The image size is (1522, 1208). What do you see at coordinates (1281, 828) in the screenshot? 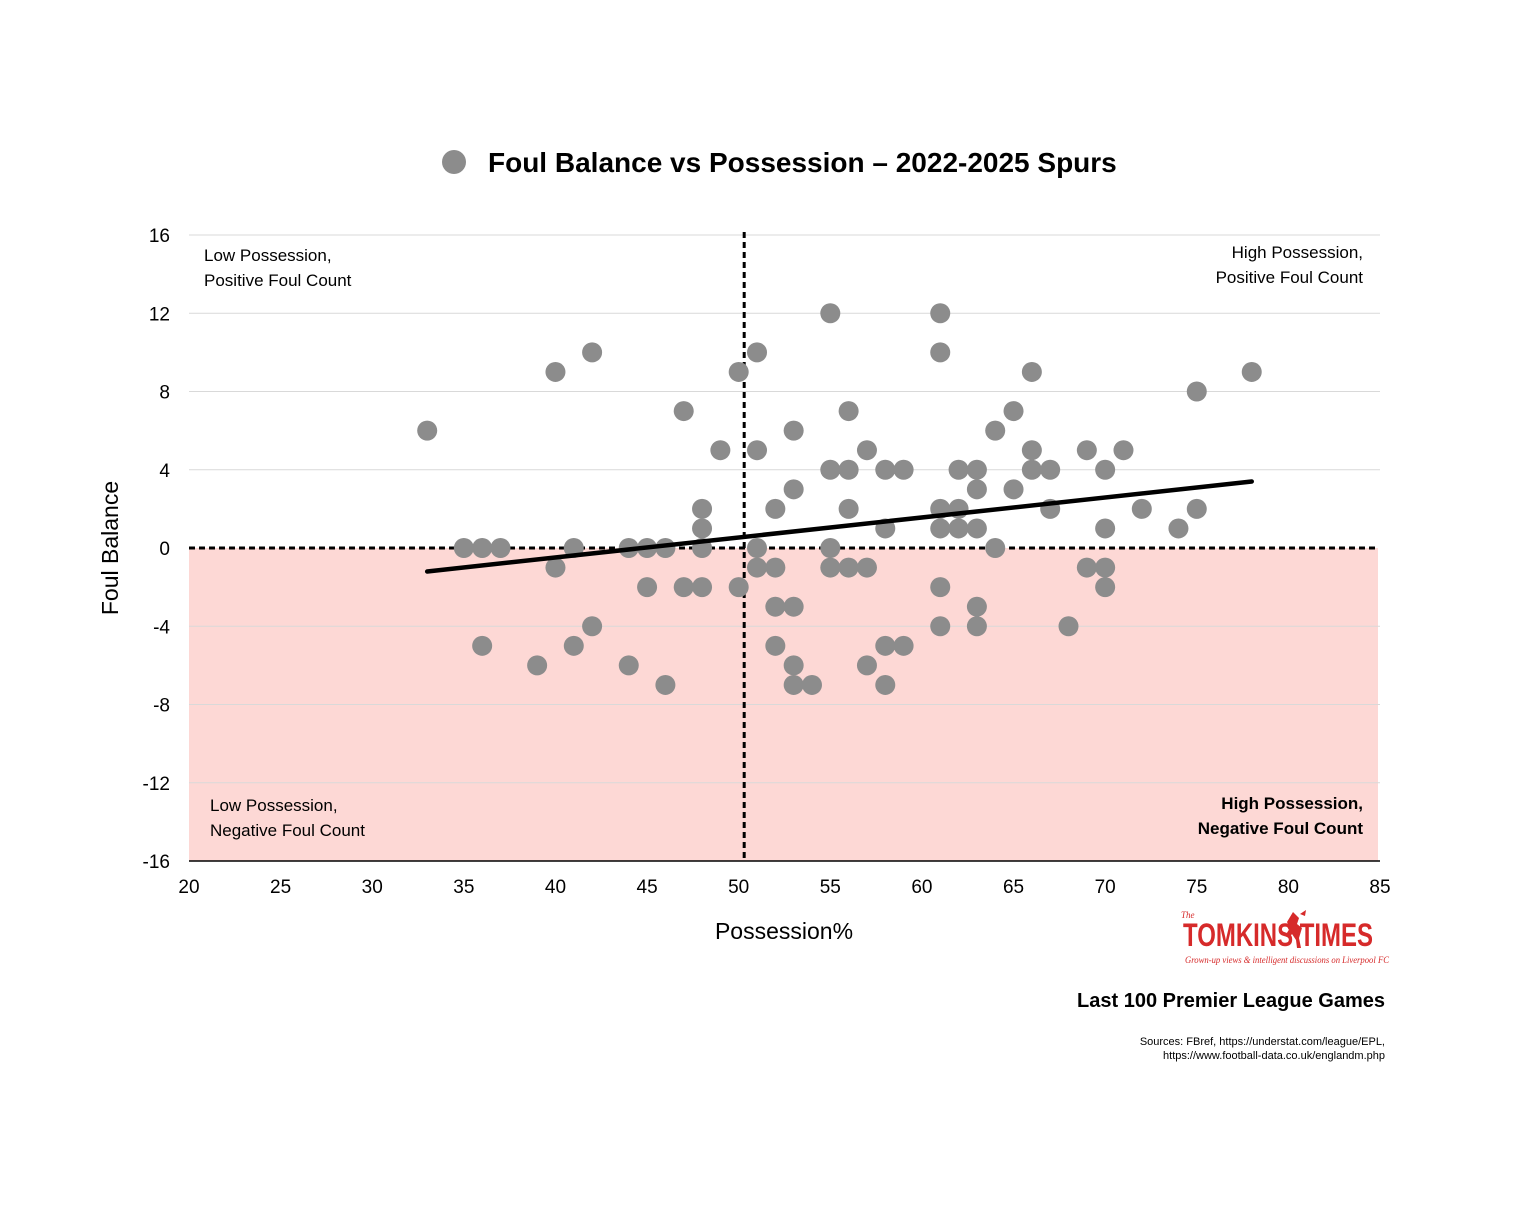
I see `quadrant-label-bottom-right-2: Negative Foul Count` at bounding box center [1281, 828].